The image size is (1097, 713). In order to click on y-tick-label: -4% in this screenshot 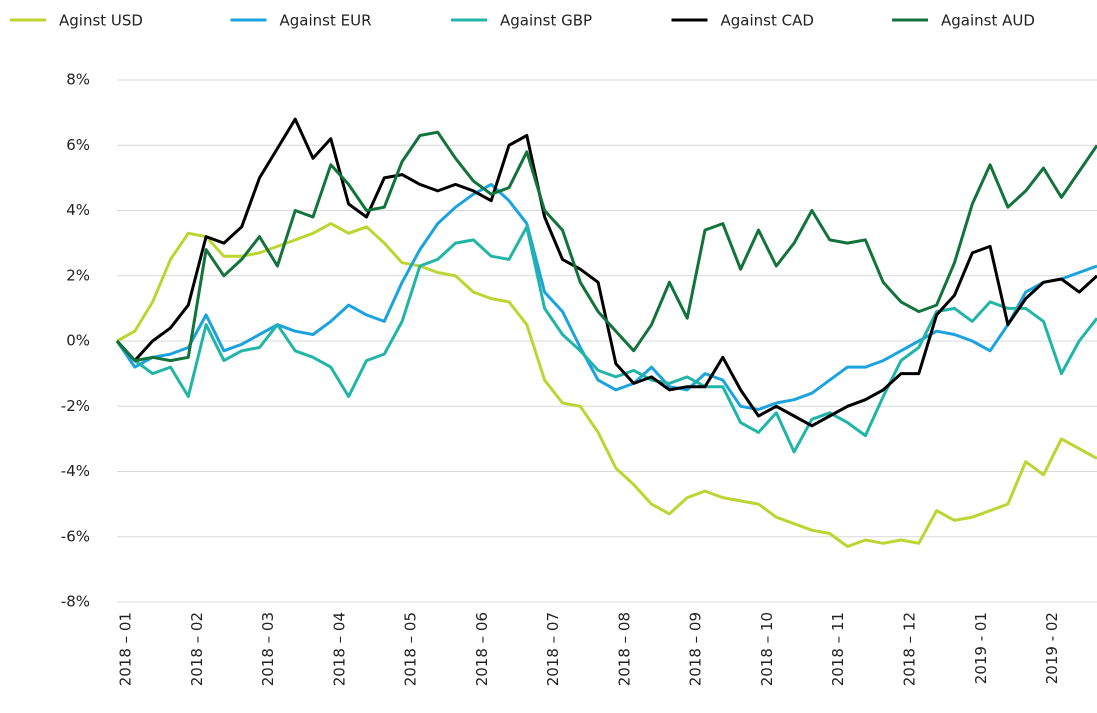, I will do `click(75, 471)`.